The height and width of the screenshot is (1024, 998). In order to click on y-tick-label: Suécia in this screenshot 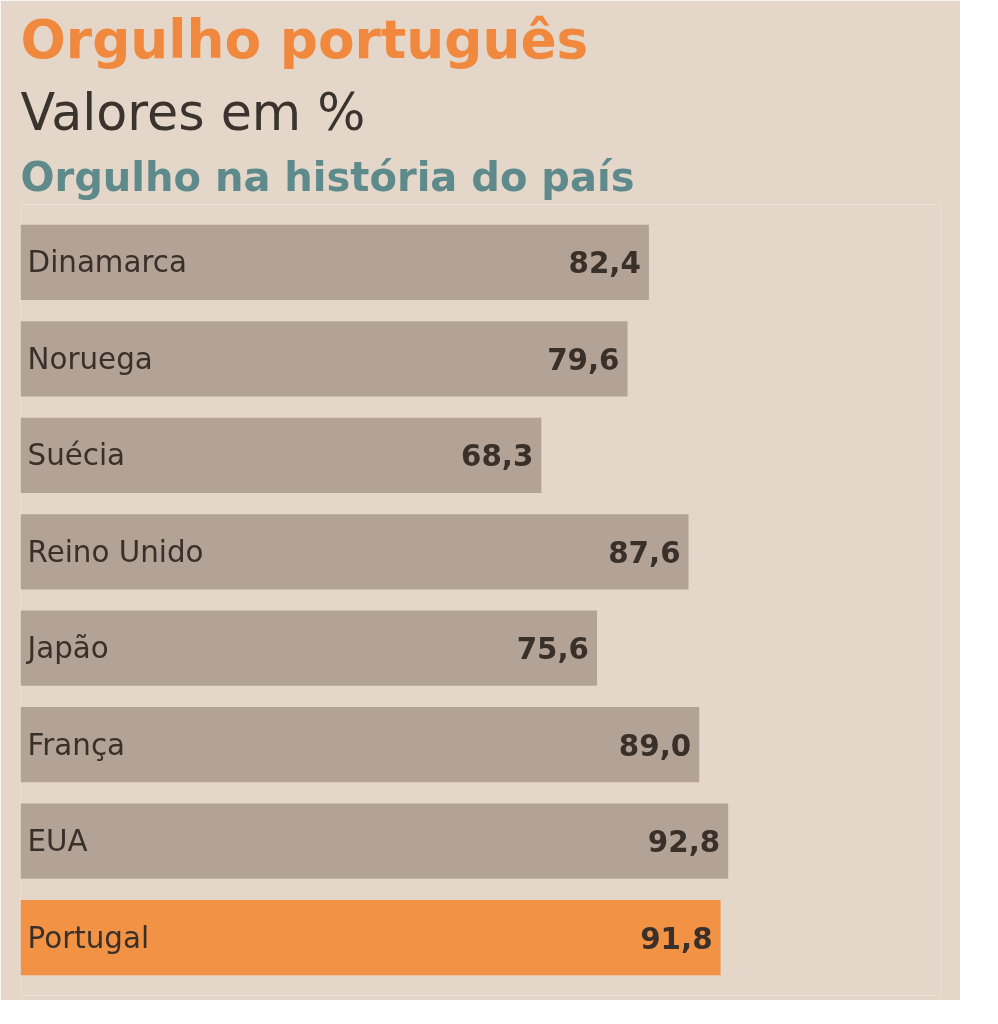, I will do `click(76, 455)`.